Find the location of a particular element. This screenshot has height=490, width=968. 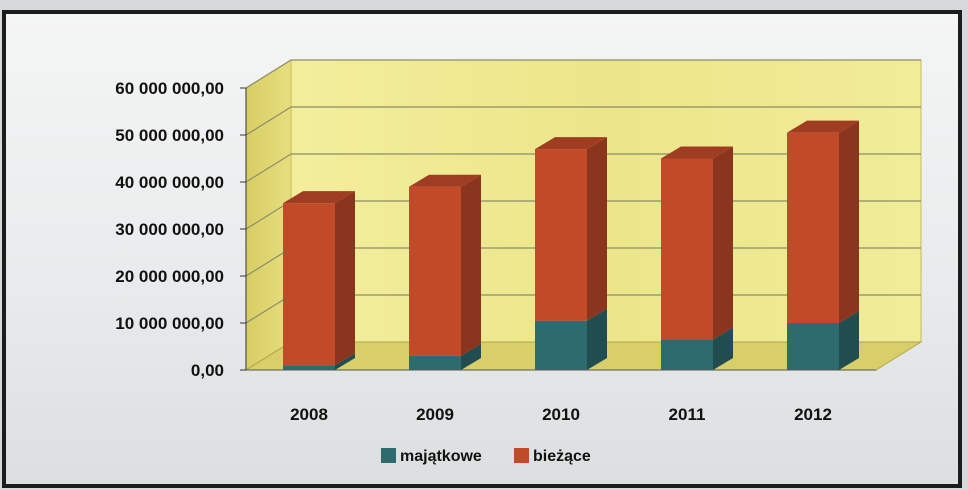

bar-group-2008 is located at coordinates (319, 280).